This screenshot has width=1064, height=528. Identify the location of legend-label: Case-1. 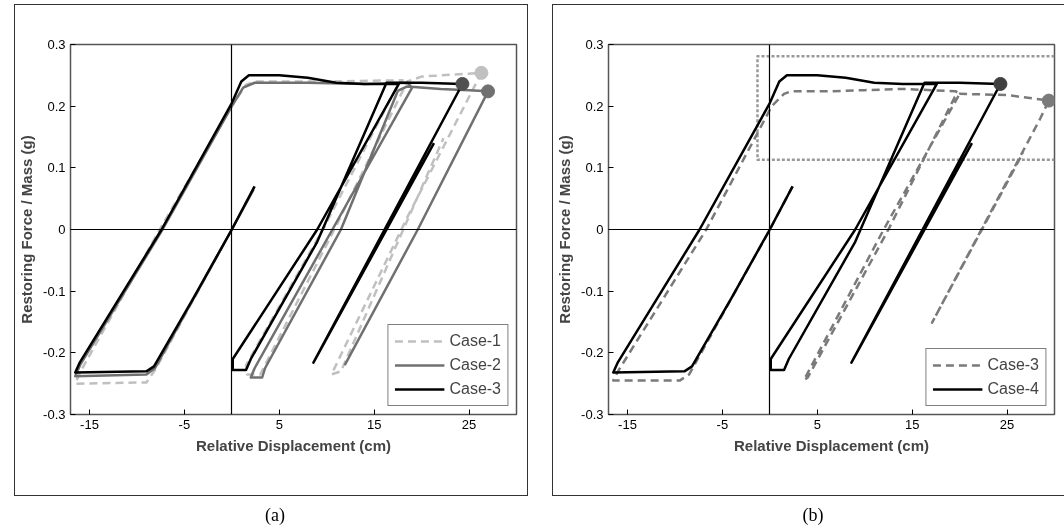
(475, 341).